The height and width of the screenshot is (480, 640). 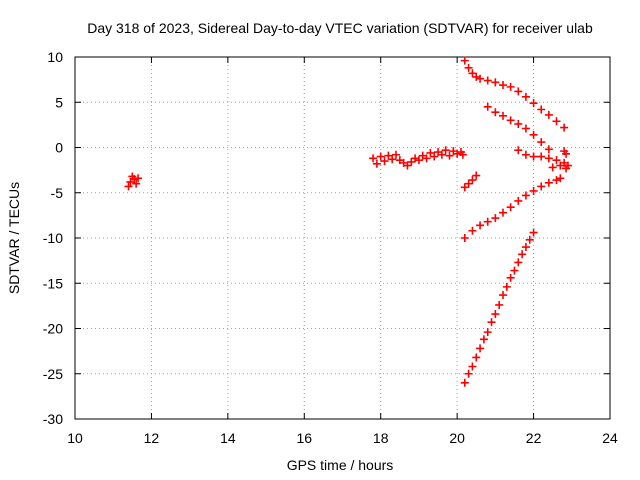 What do you see at coordinates (340, 465) in the screenshot?
I see `x-axis-label: GPS time / hours` at bounding box center [340, 465].